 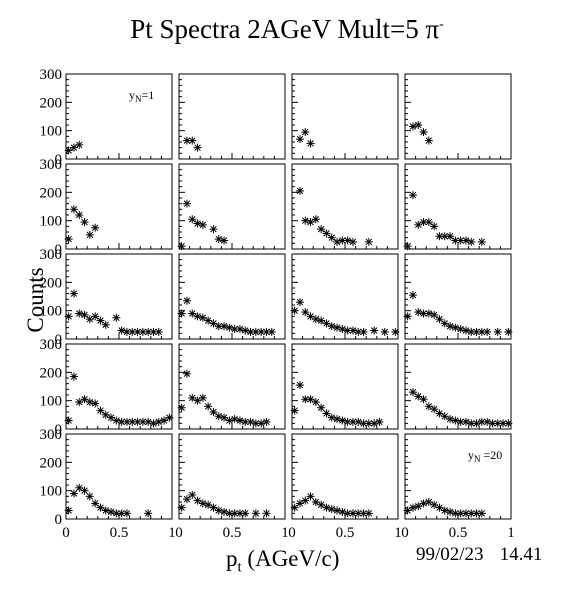 I want to click on chart-title: Pt Spectra 2AGeV Mult=5 π-, so click(x=287, y=29).